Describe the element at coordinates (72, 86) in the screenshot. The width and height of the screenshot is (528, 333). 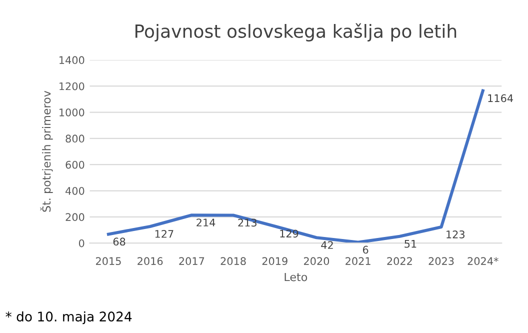
I see `y-tick-label: 1200` at that location.